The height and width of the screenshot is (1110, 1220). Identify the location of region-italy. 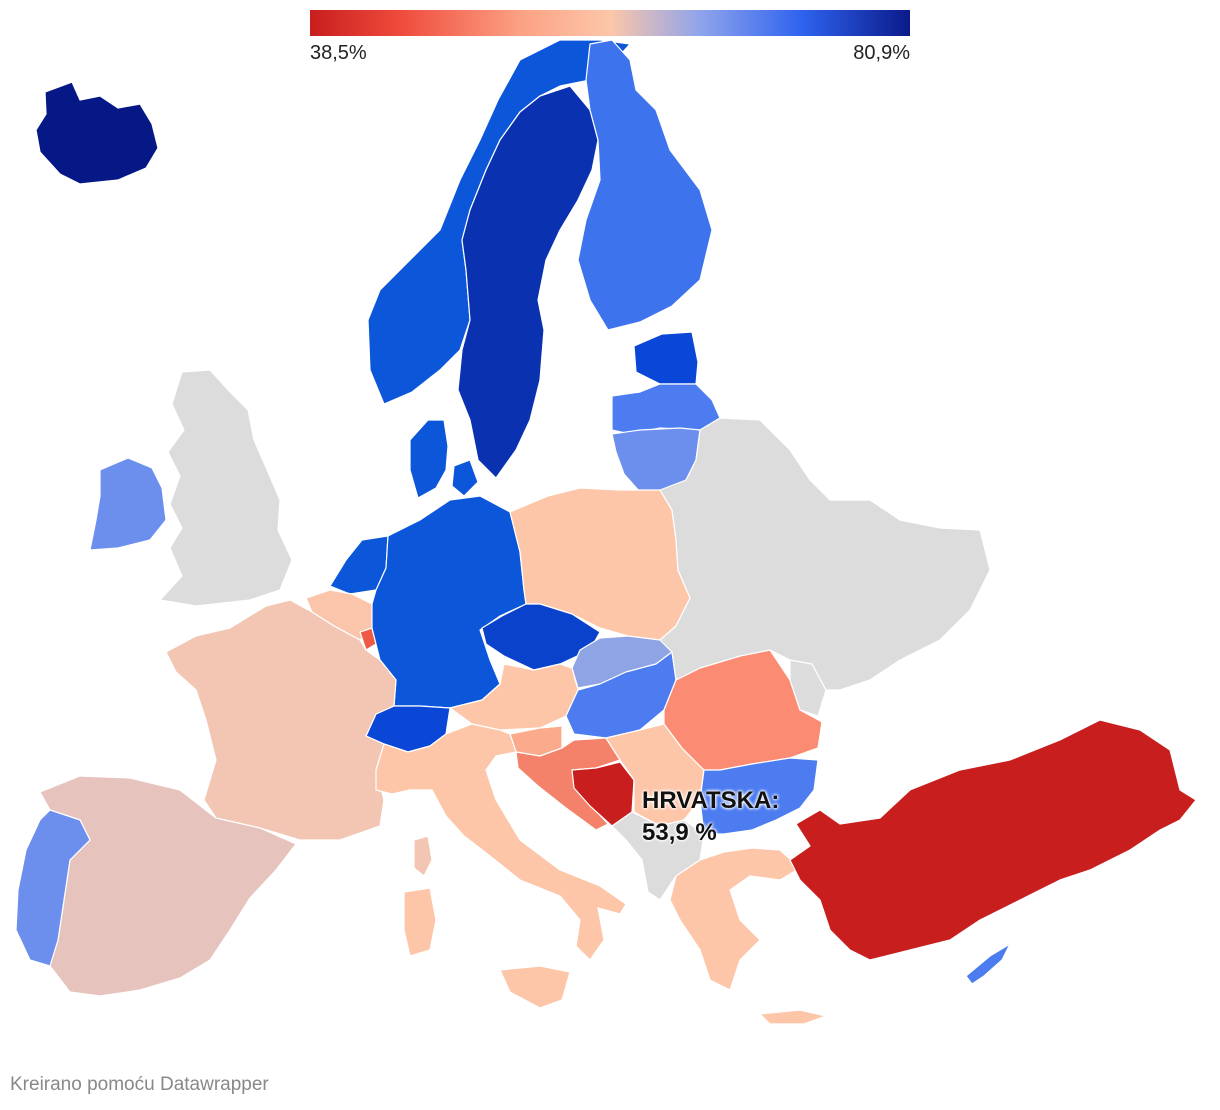
(501, 866).